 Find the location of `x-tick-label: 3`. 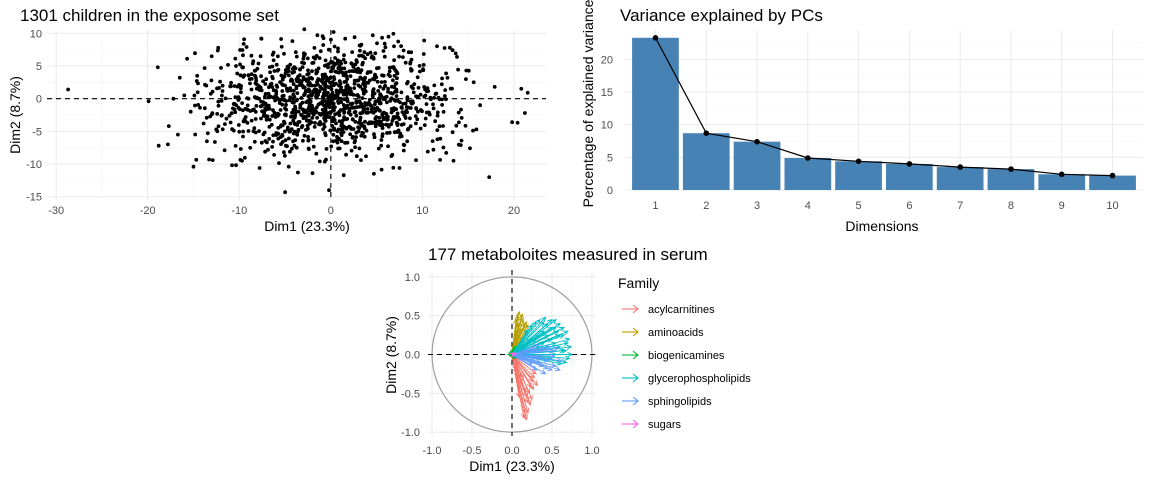

x-tick-label: 3 is located at coordinates (757, 206).